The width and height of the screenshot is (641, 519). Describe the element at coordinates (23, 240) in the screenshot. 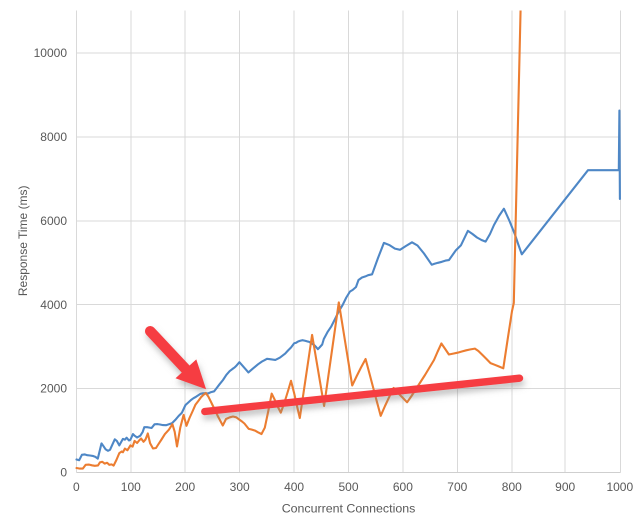

I see `svg-text: Response Time (ms)` at that location.